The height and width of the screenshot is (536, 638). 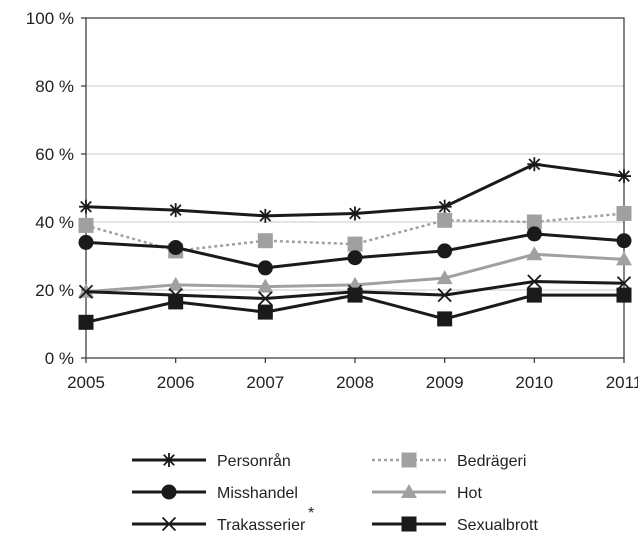 What do you see at coordinates (355, 382) in the screenshot?
I see `x-tick-label: 2008` at bounding box center [355, 382].